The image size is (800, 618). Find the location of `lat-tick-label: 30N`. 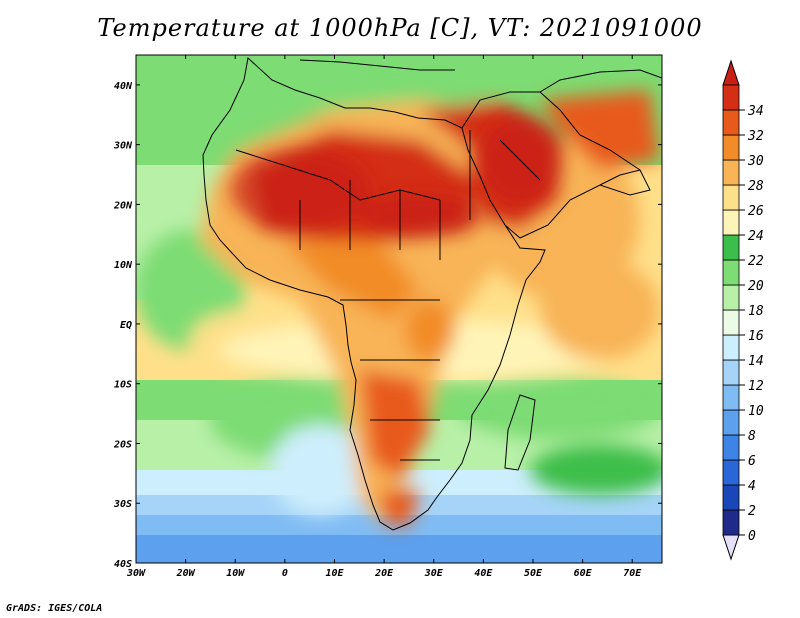

lat-tick-label: 30N is located at coordinates (123, 146).